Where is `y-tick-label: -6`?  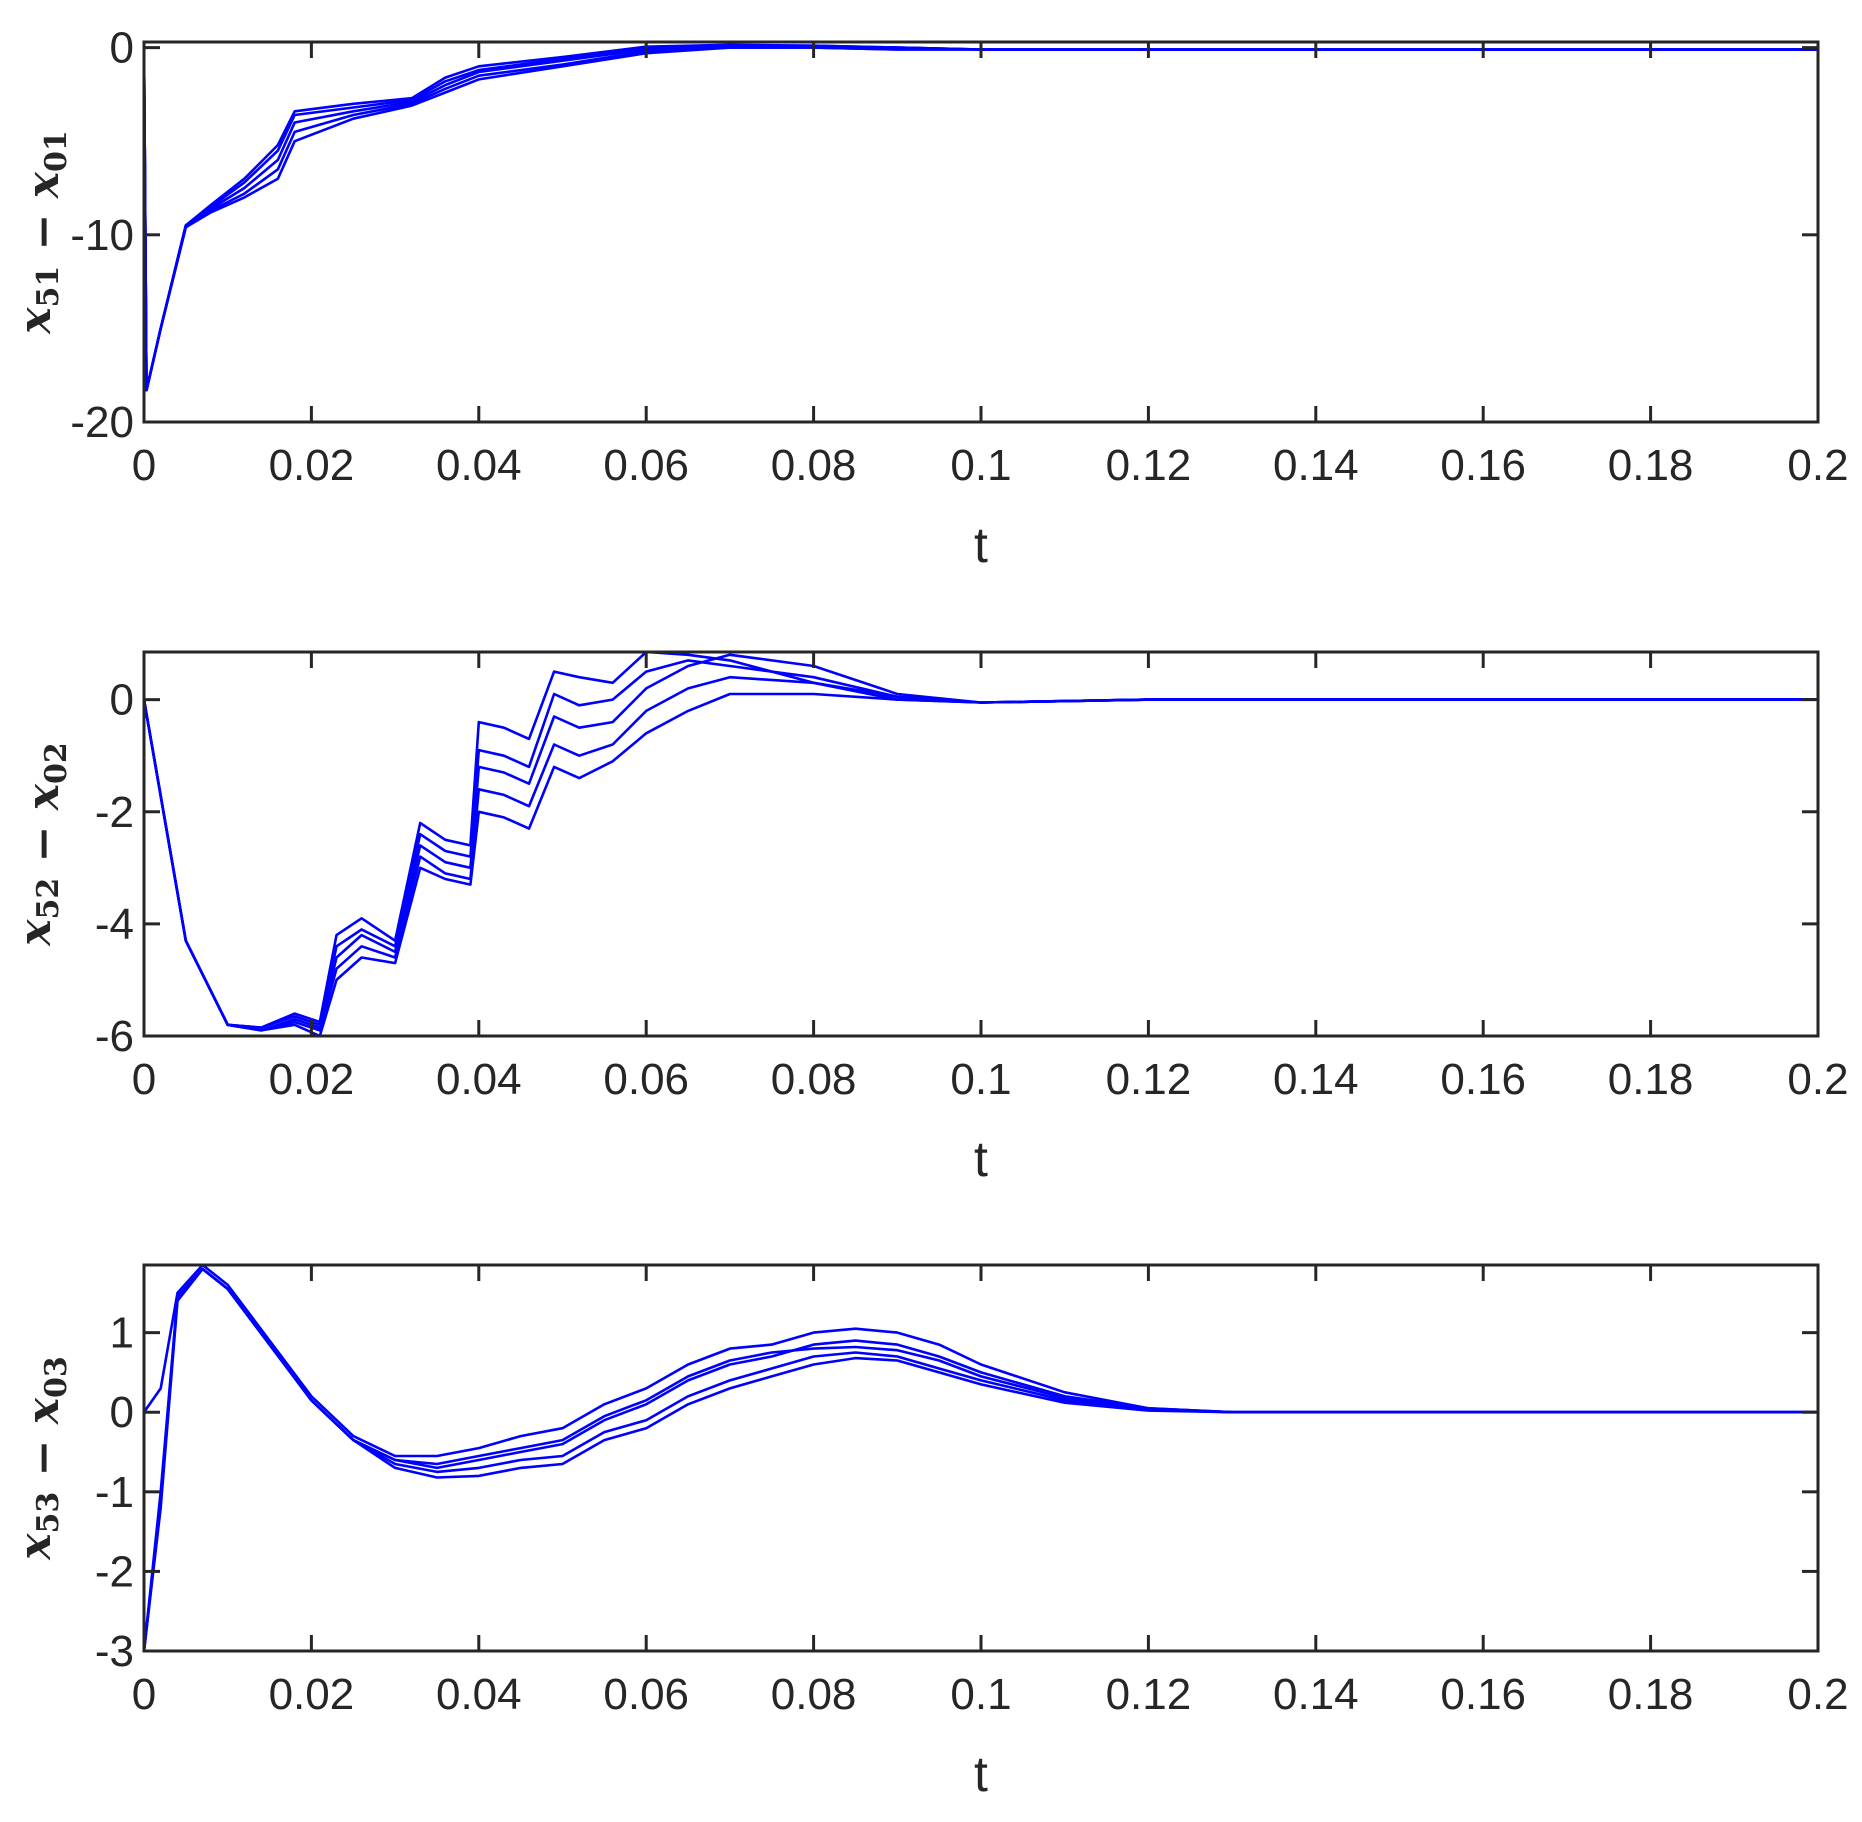 y-tick-label: -6 is located at coordinates (114, 1036).